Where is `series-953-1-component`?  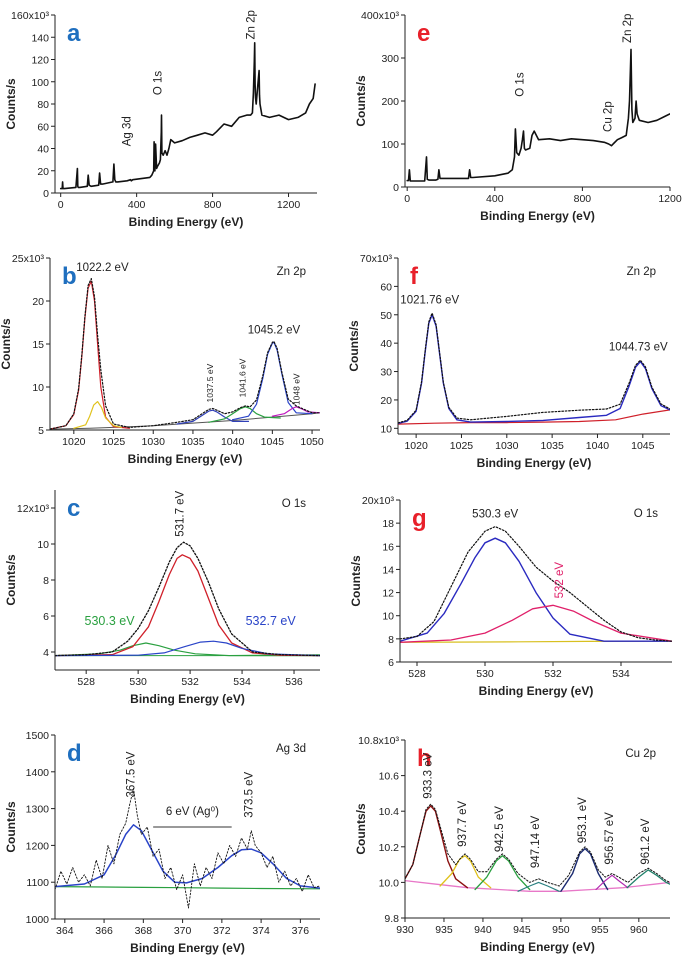
series-953-1-component is located at coordinates (584, 869).